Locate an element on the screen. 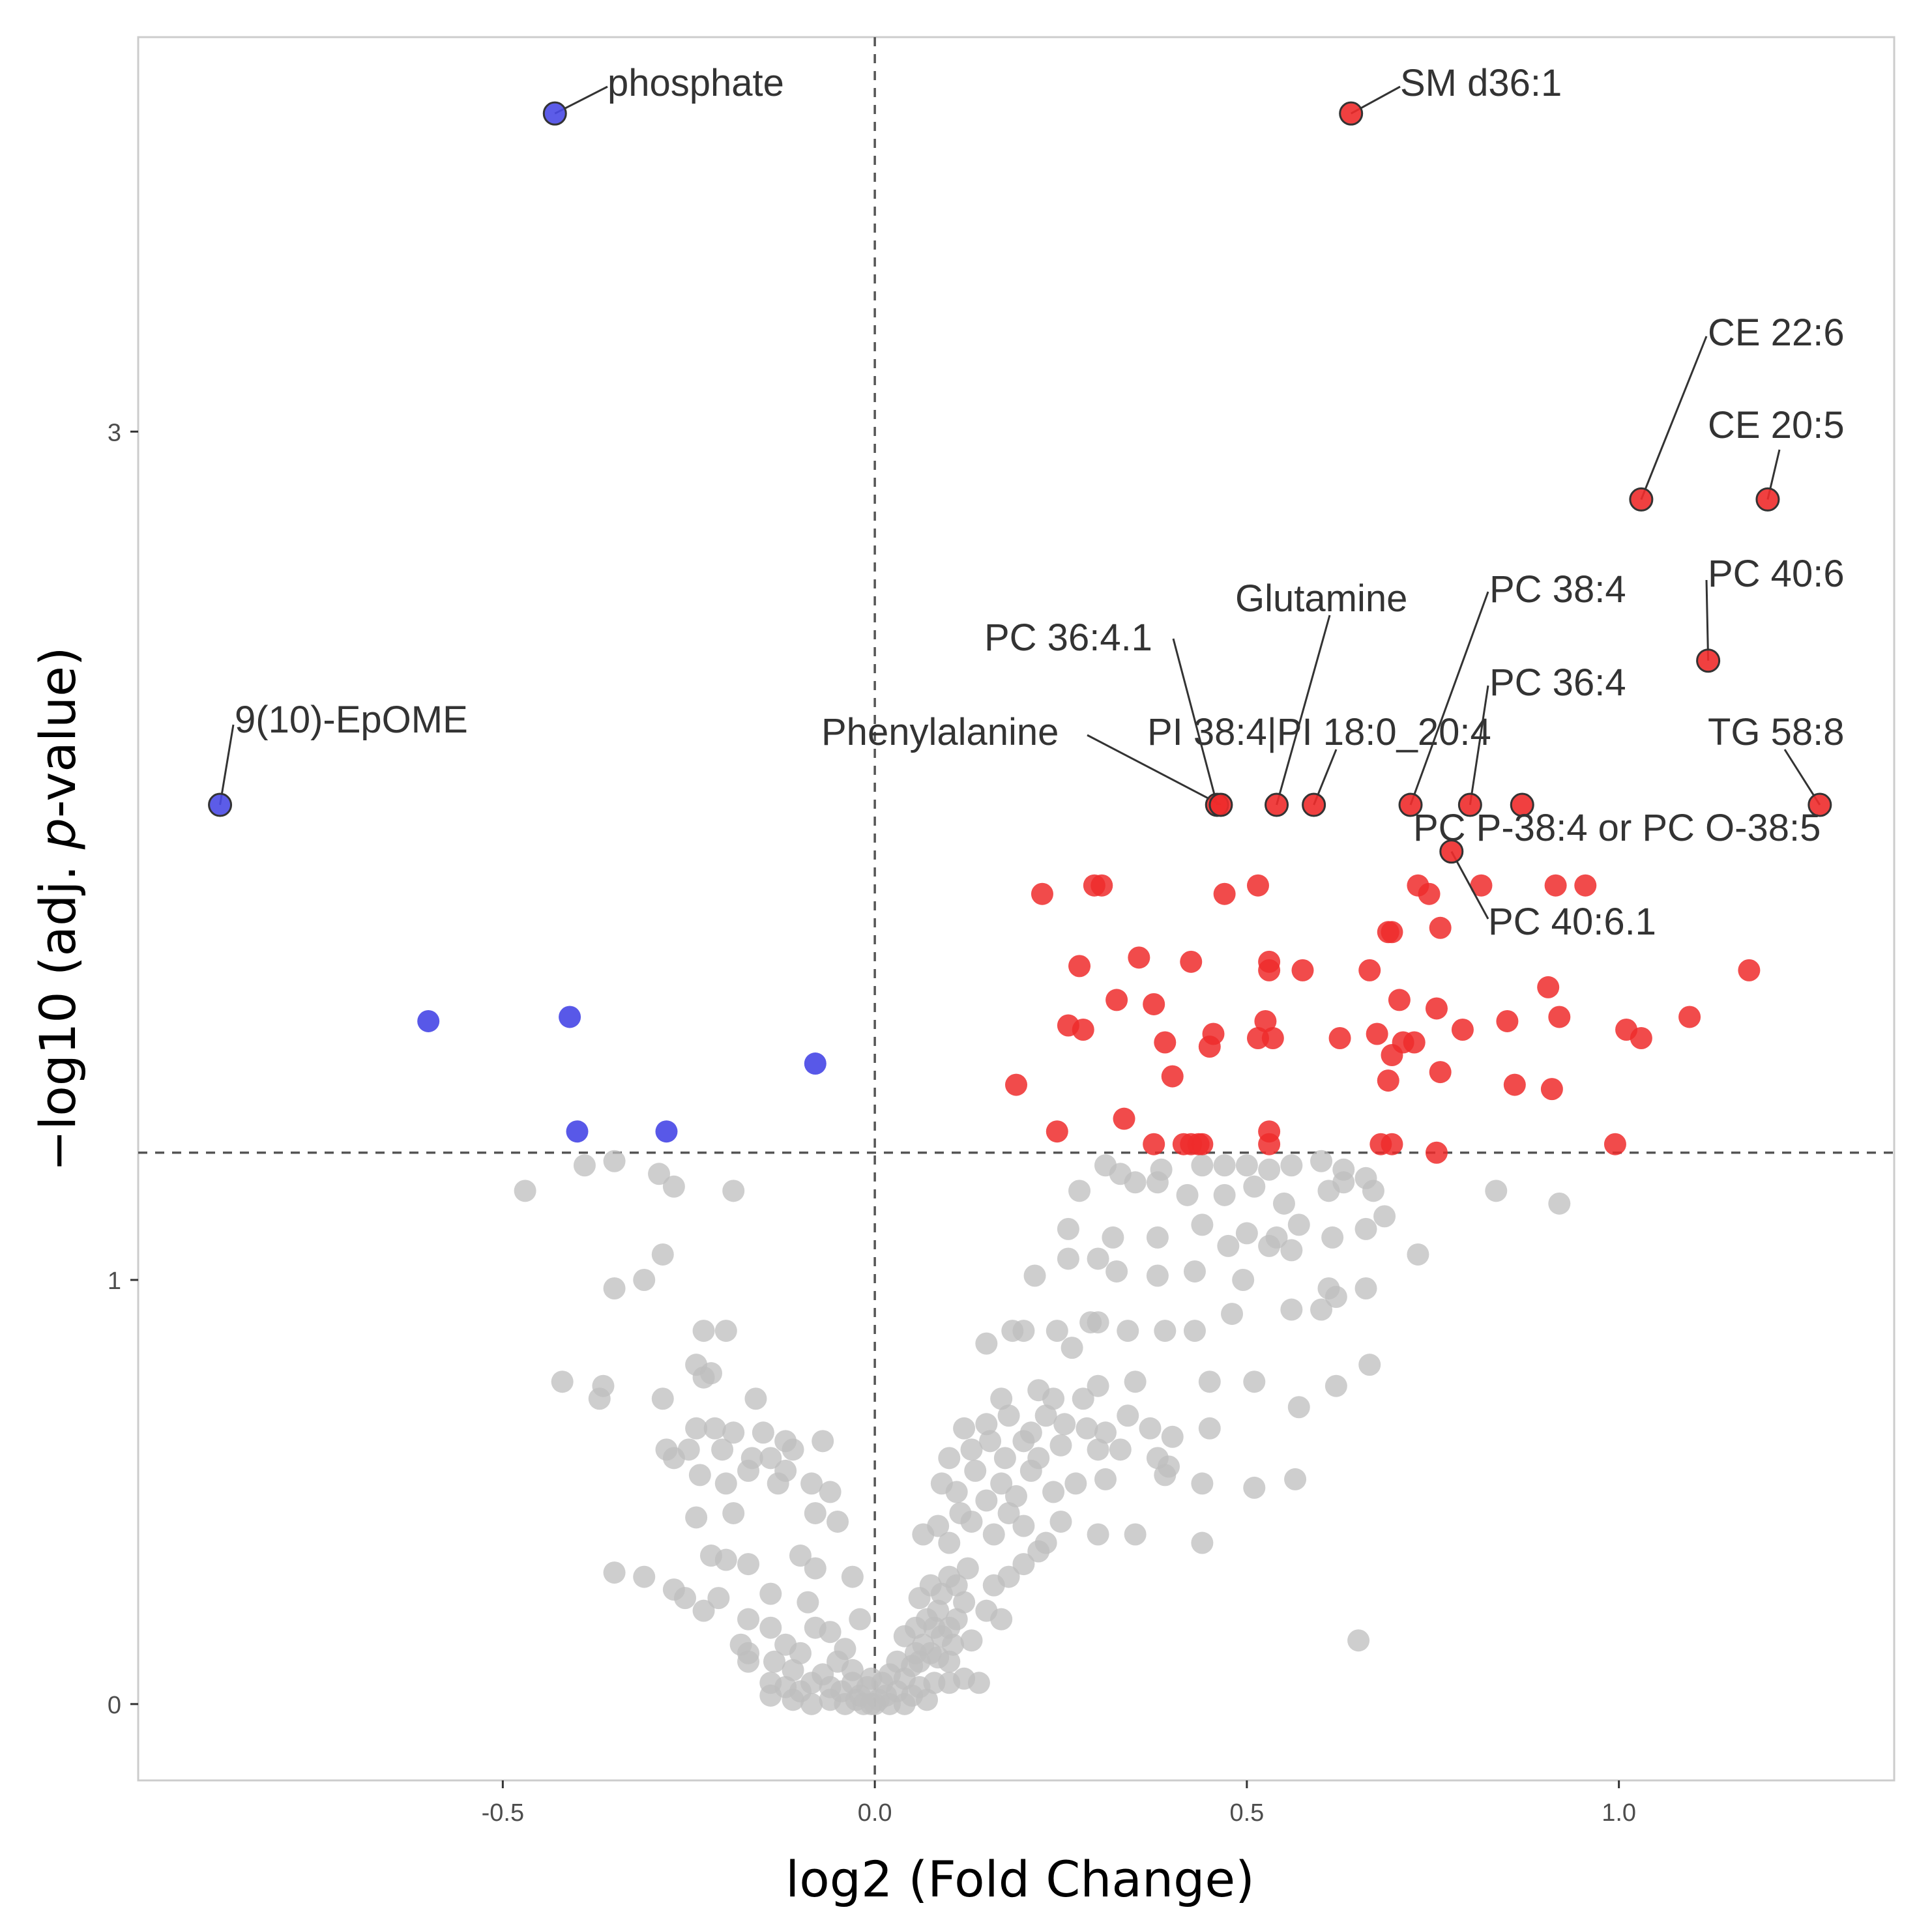  point-label: CE 22:6 is located at coordinates (1776, 333).